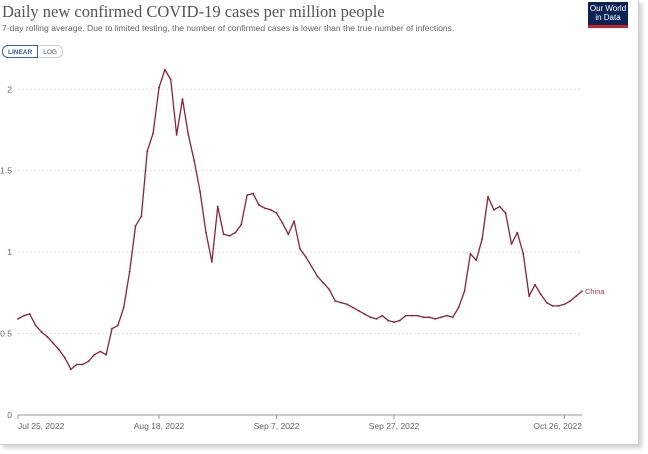  Describe the element at coordinates (608, 8) in the screenshot. I see `logo-line-1: Our World` at that location.